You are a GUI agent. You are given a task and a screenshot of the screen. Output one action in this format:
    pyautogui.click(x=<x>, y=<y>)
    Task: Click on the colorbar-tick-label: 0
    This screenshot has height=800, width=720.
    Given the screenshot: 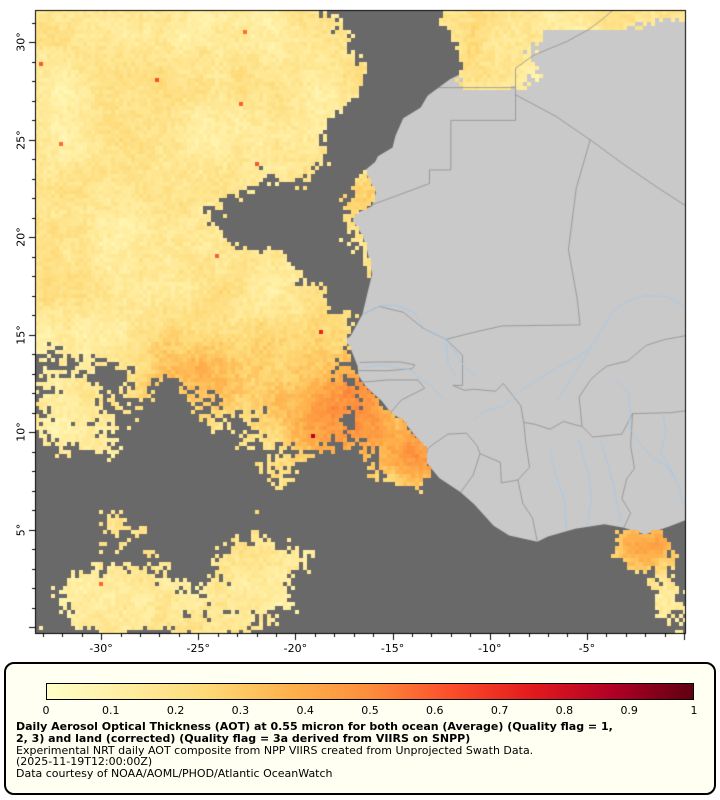 What is the action you would take?
    pyautogui.click(x=46, y=710)
    